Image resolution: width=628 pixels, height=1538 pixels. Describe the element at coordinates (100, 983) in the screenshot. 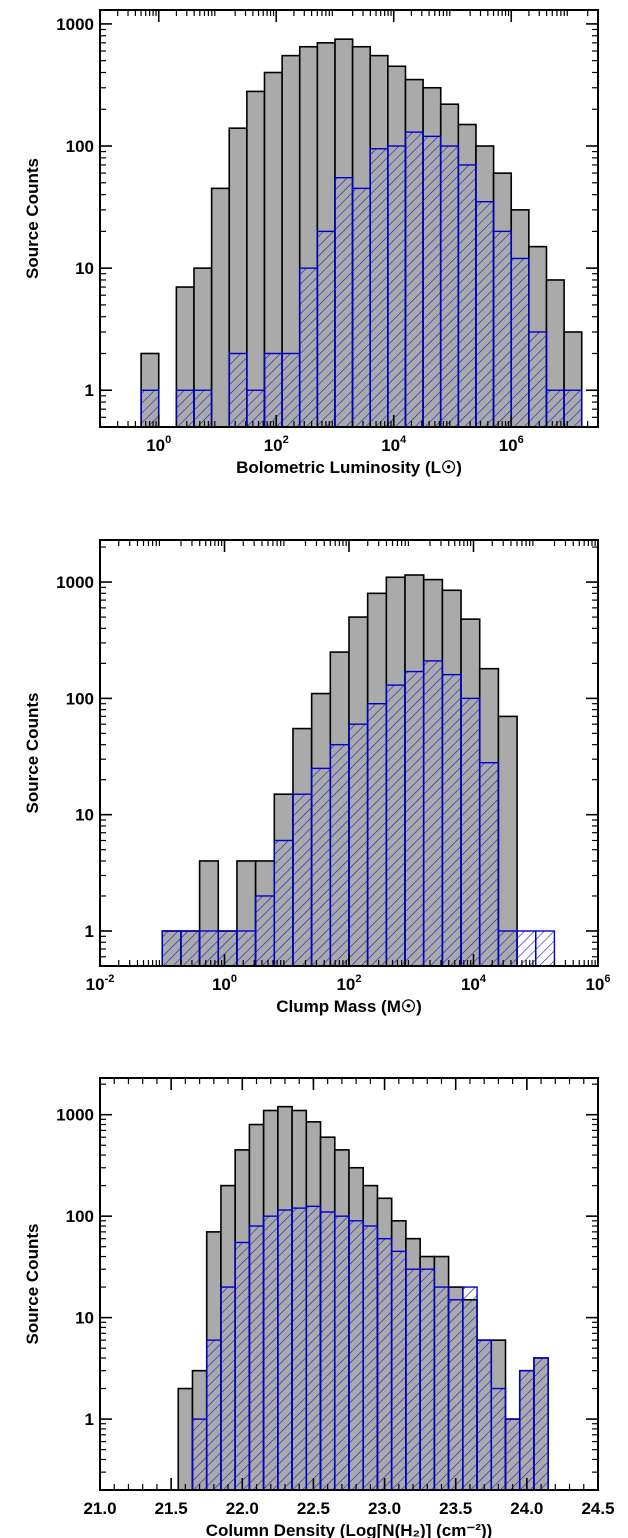

I see `x-tick-label: 10⁻²` at that location.